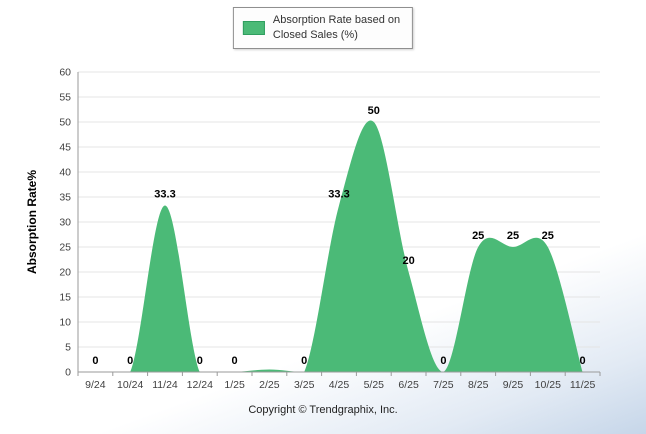 The height and width of the screenshot is (434, 646). I want to click on x-tick-label: 11/25, so click(583, 385).